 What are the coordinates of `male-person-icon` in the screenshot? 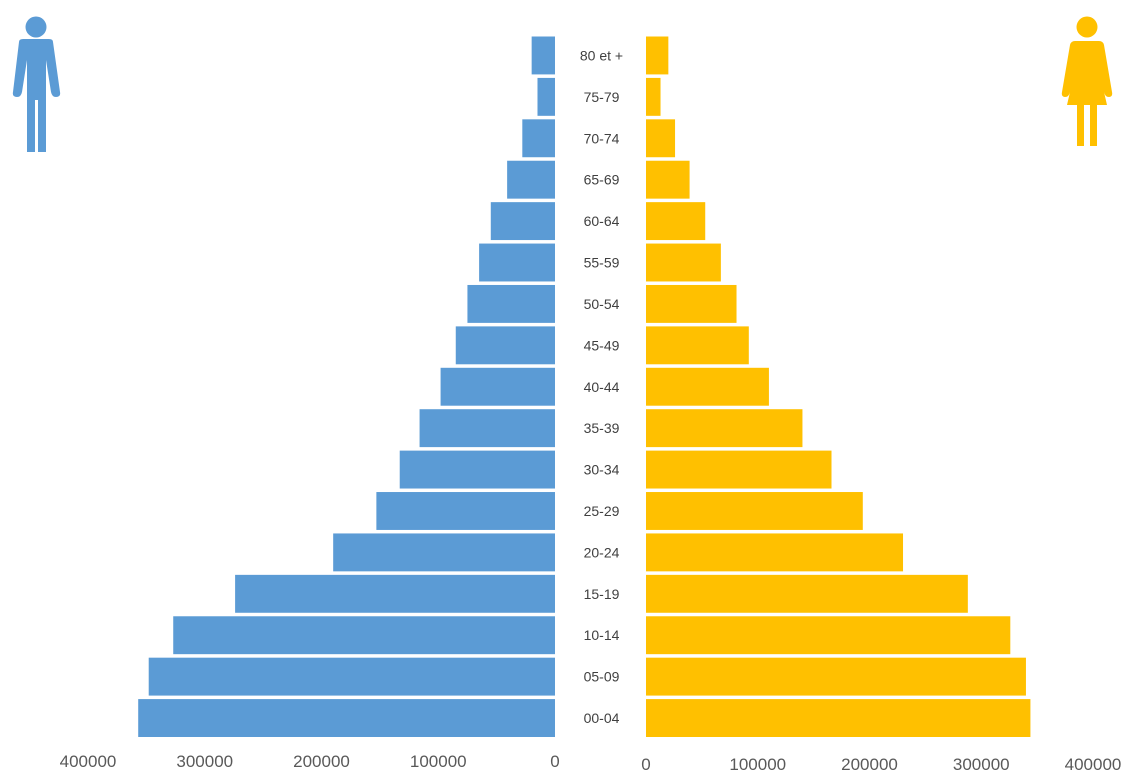 It's located at (36, 84).